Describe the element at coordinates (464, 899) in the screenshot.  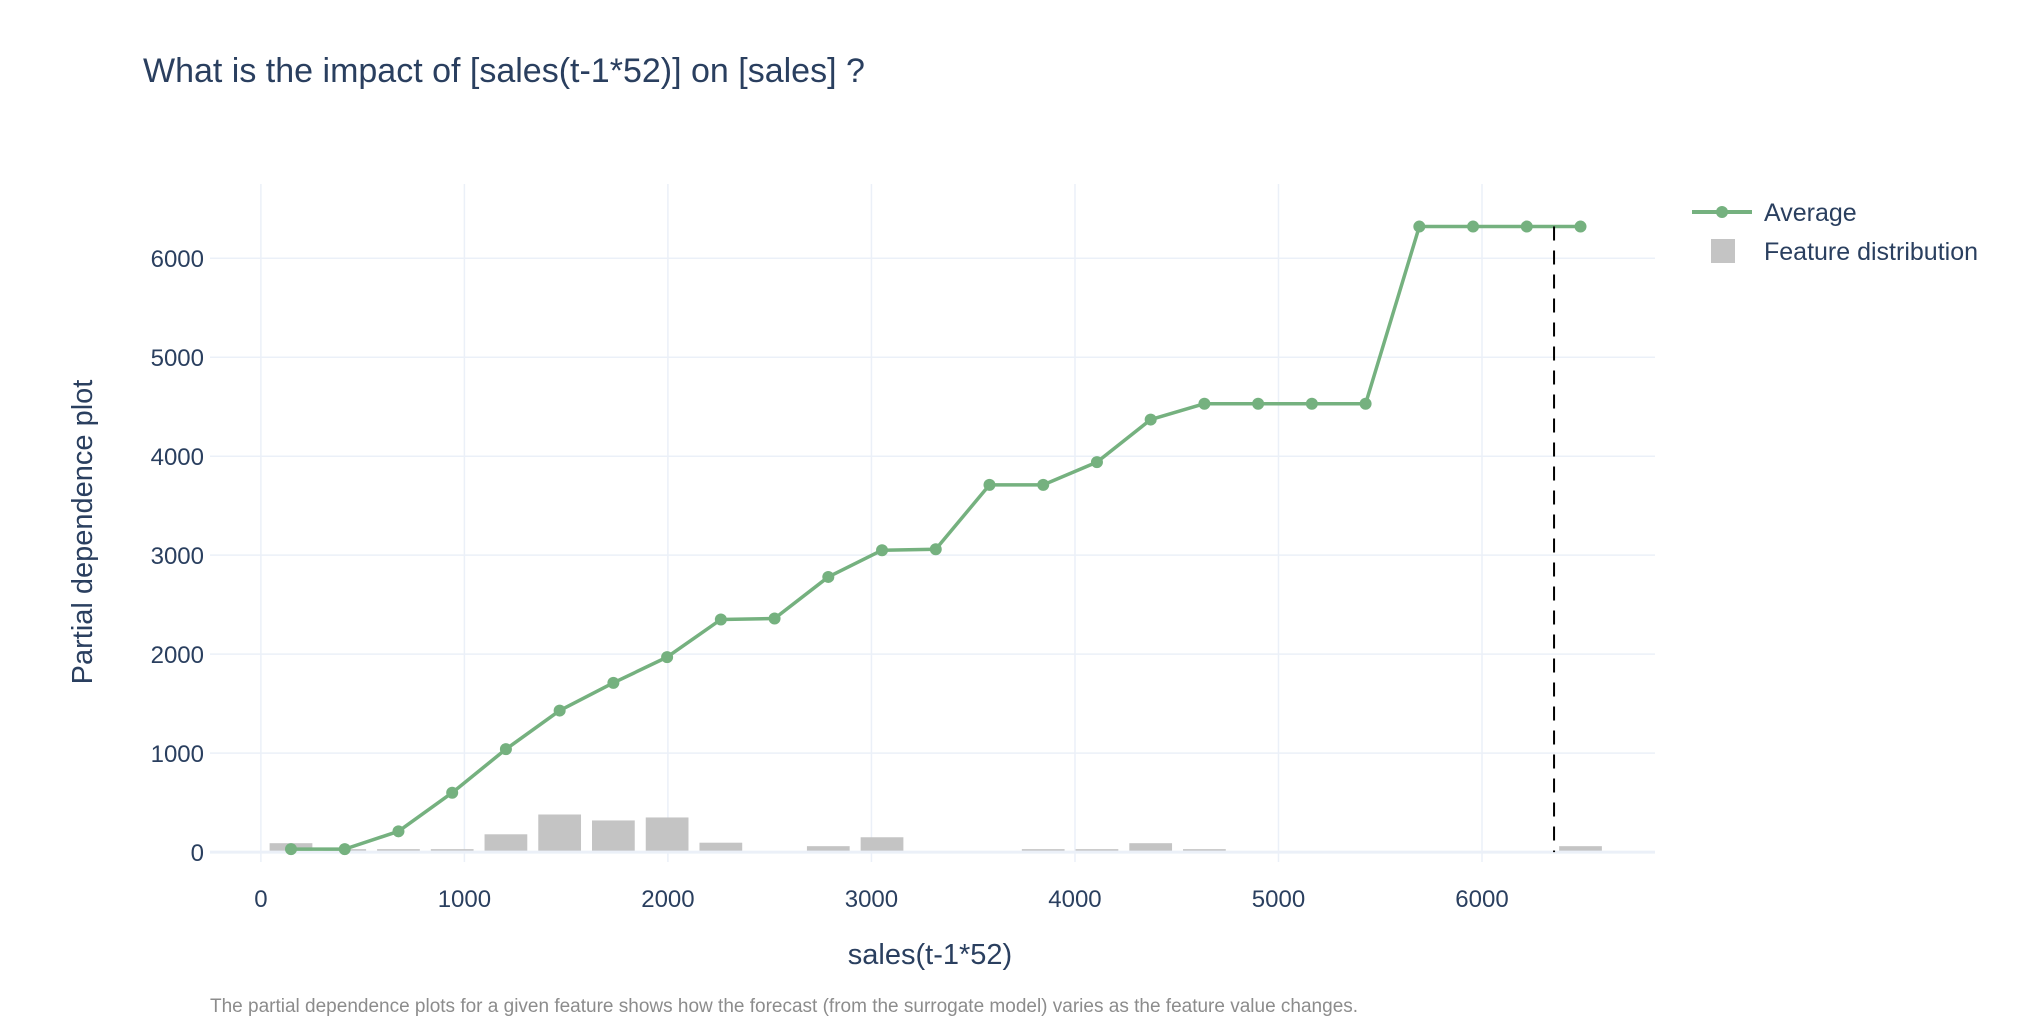
I see `x-tick-label: 1000` at that location.